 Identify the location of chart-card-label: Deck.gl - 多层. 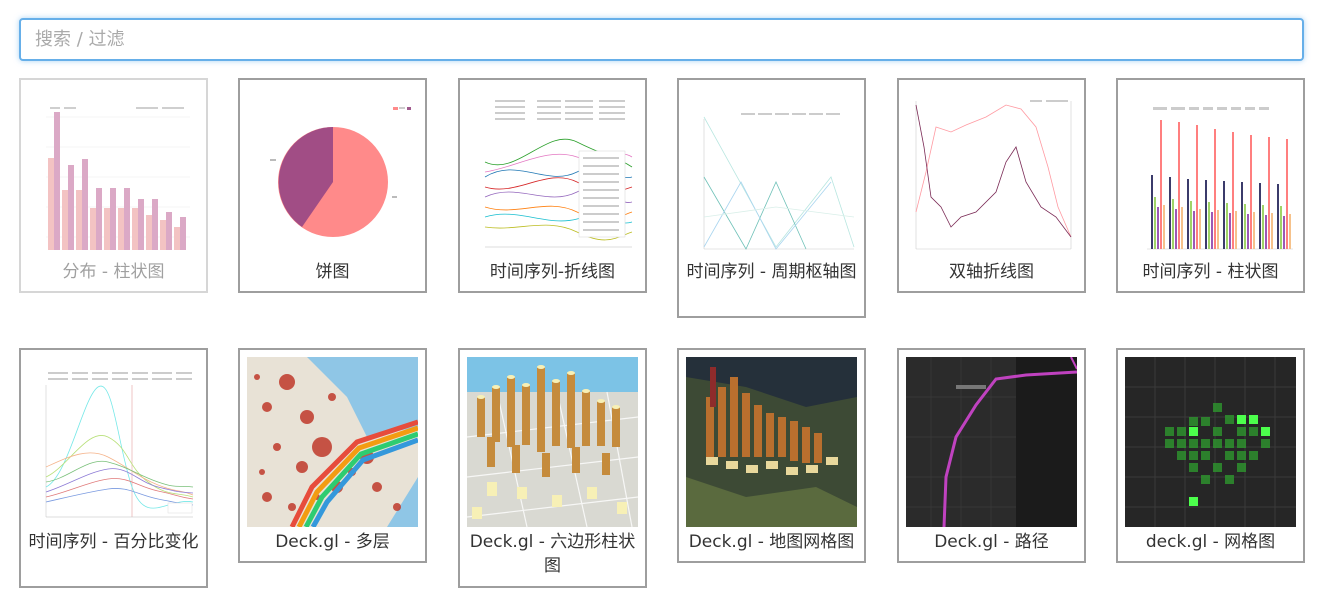
(332, 542).